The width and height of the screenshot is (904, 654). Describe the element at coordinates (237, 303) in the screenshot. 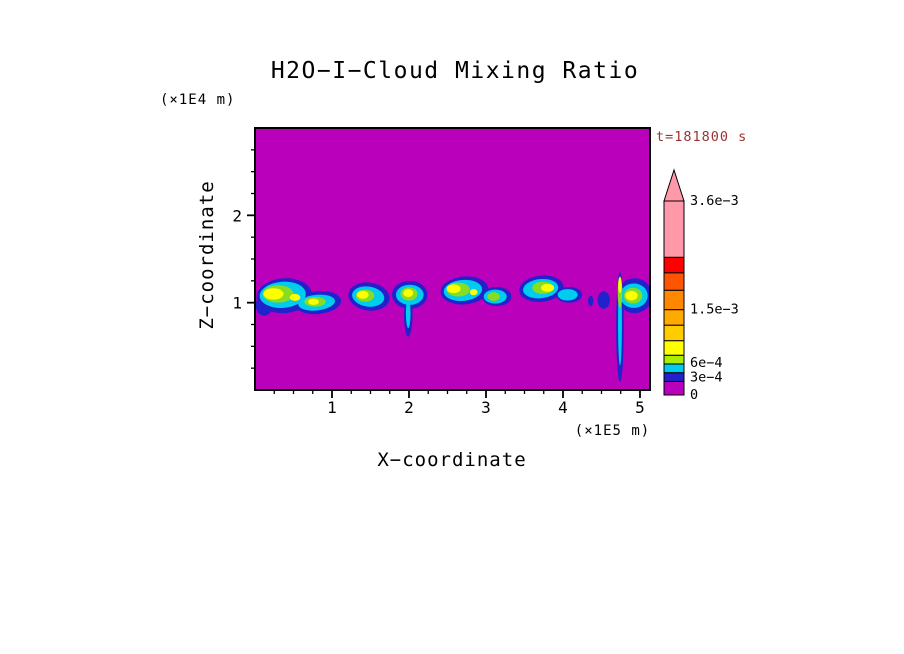

I see `y-tick-label: 1` at that location.